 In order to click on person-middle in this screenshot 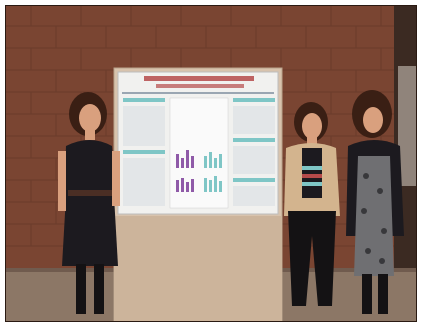, I will do `click(312, 204)`.